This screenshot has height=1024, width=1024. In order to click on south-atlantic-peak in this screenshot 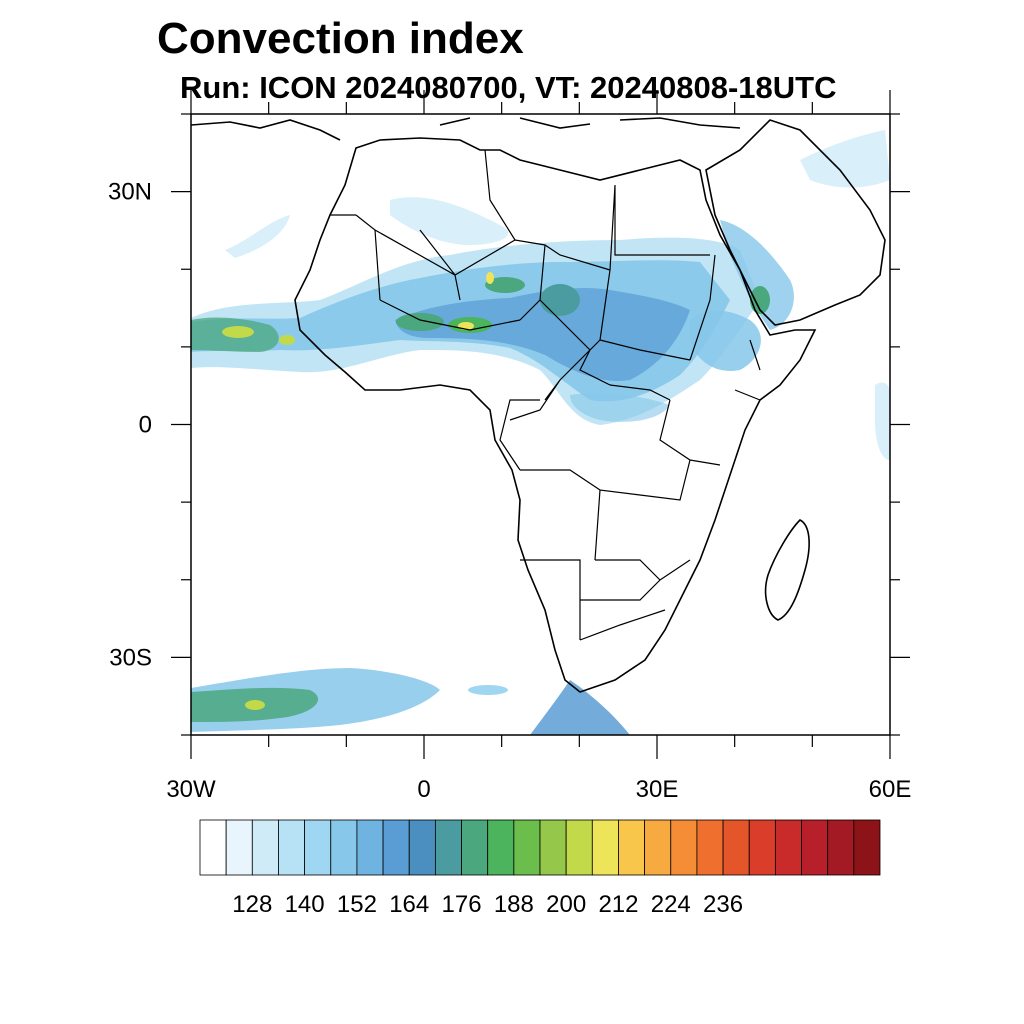, I will do `click(255, 705)`.